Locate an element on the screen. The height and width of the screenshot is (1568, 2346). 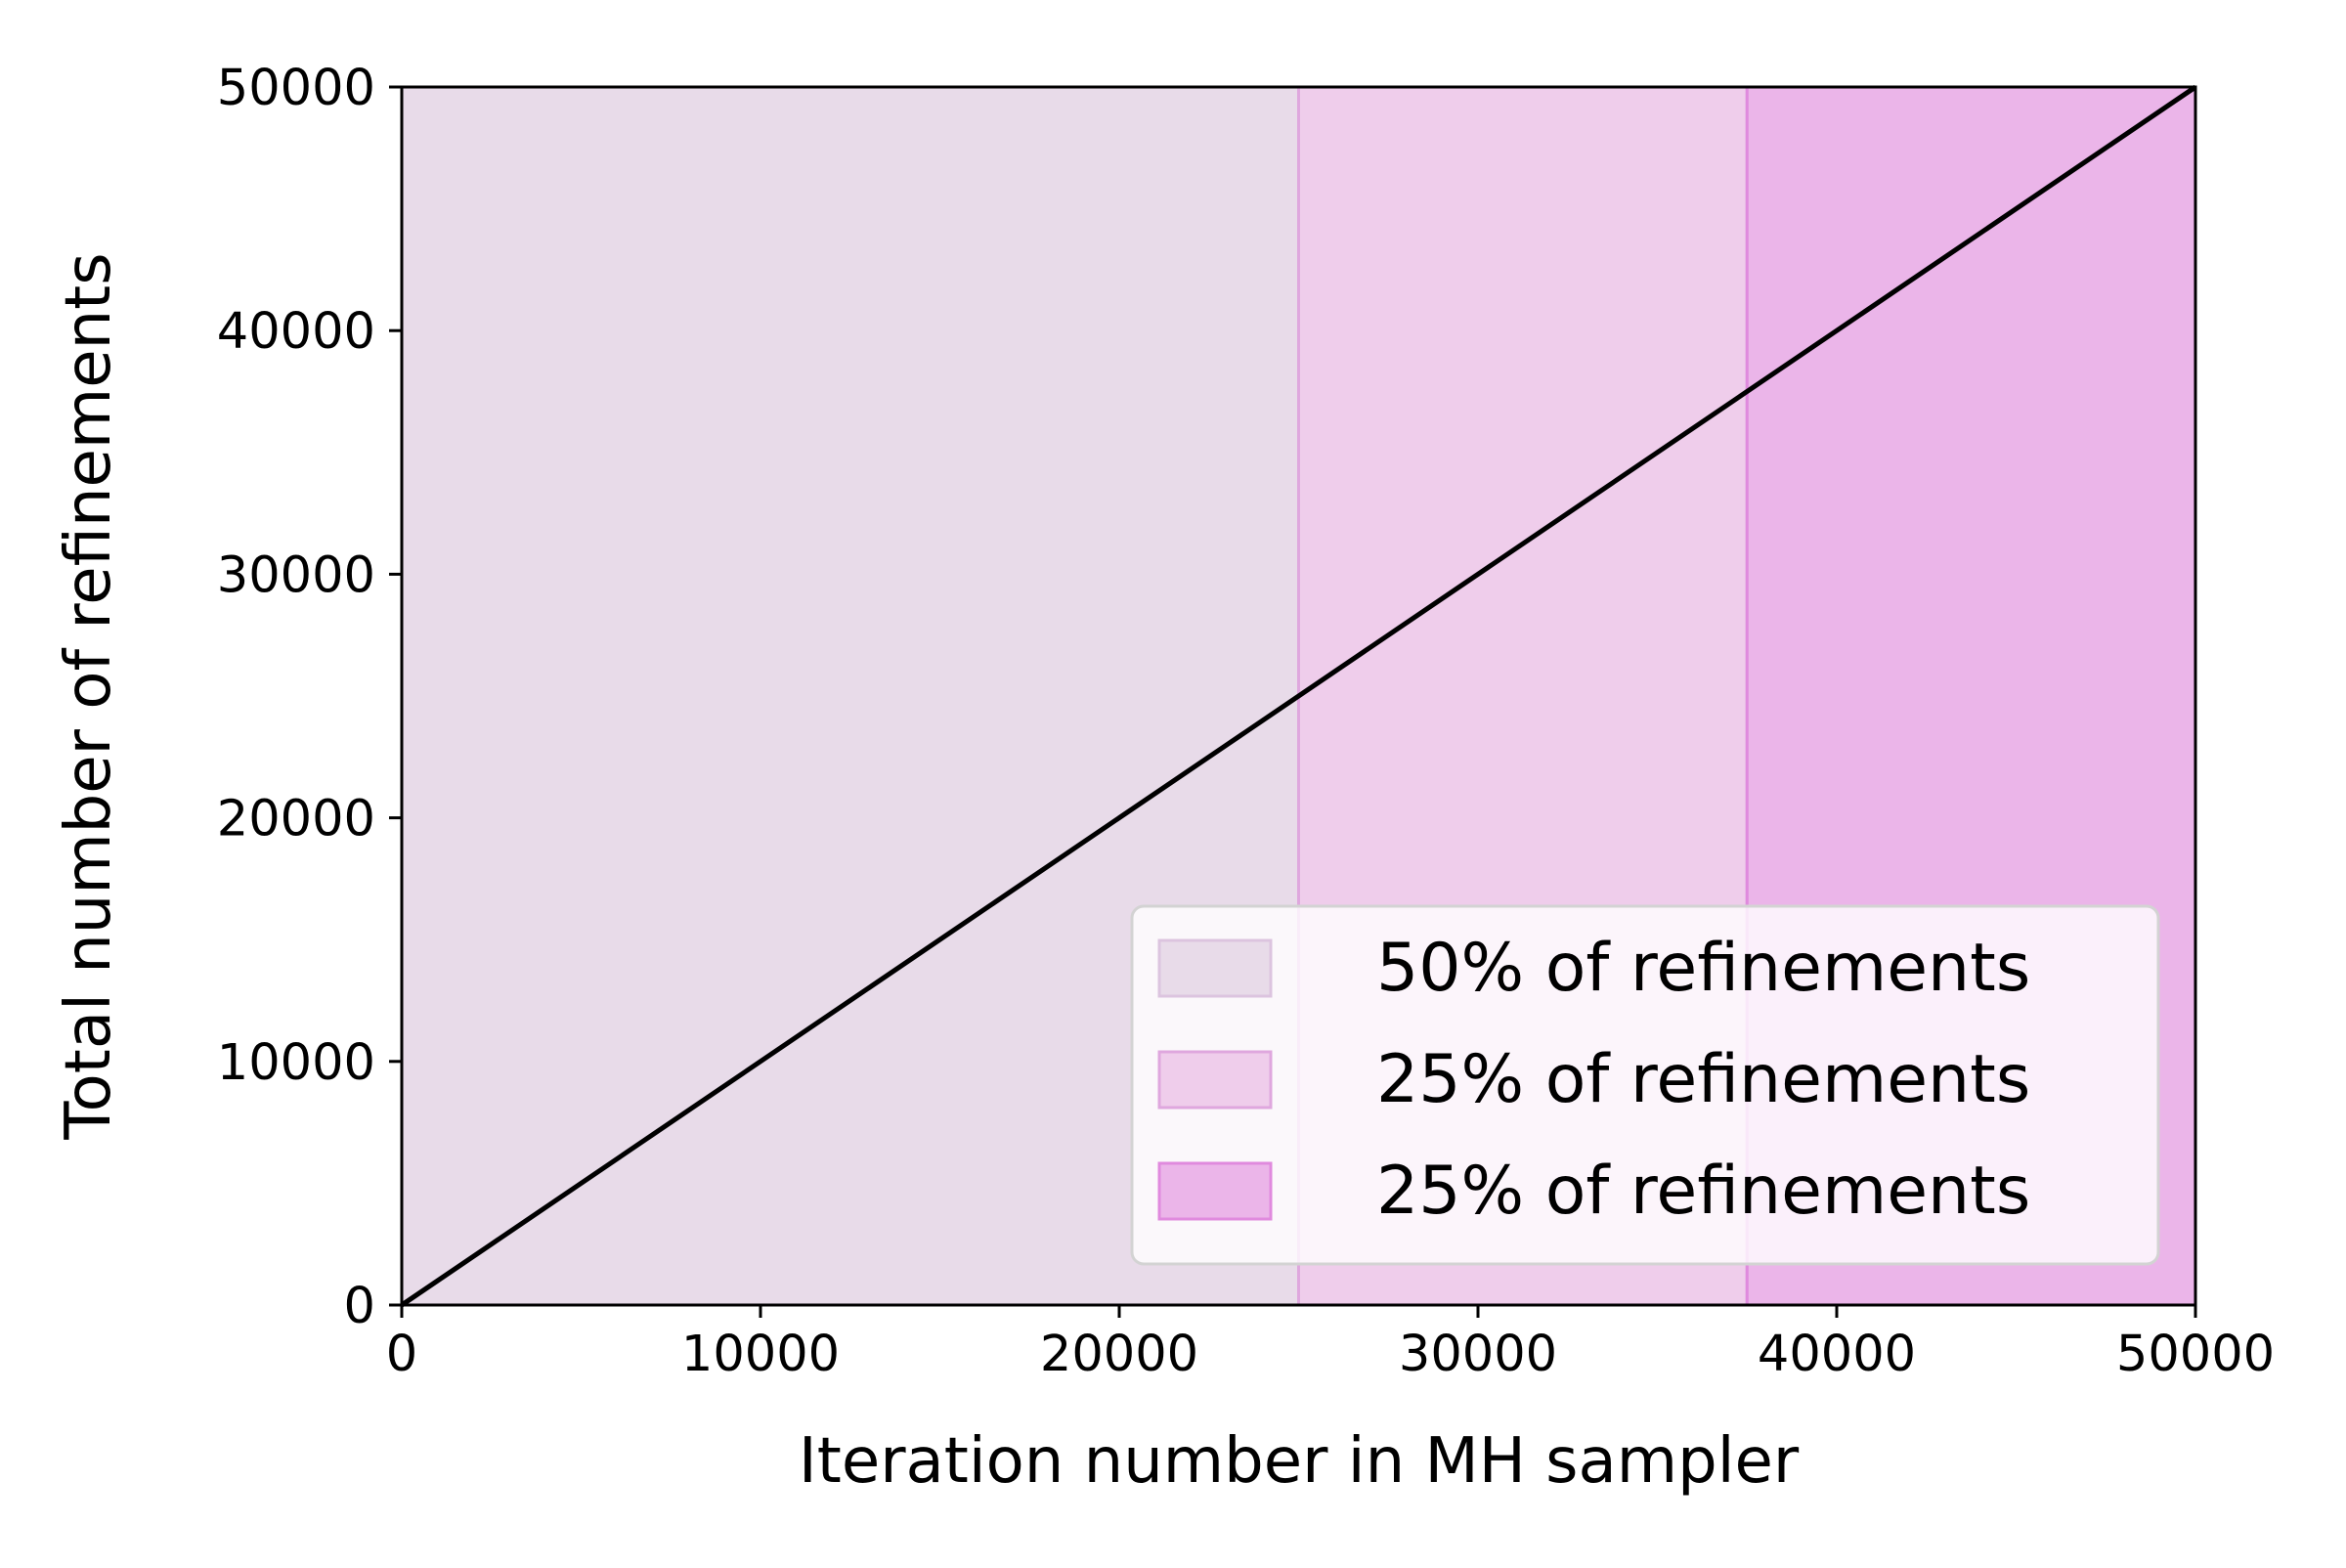
y-axis-ticks: 0 10000 20000 30000 40000 50000 is located at coordinates (310, 697).